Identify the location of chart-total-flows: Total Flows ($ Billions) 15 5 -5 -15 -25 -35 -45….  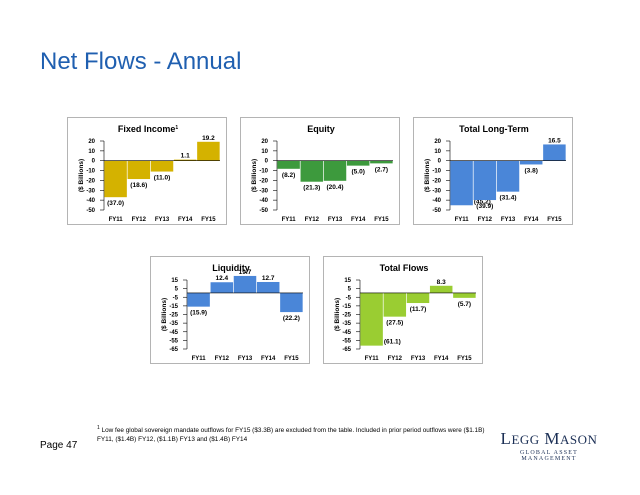
(405, 312).